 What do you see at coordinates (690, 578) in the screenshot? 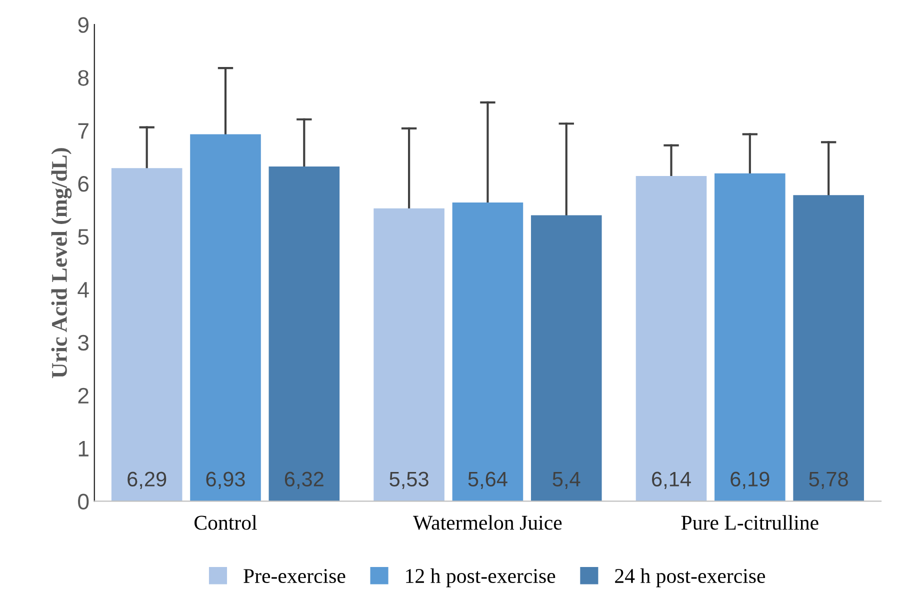
I see `legend-label: 24 h post-exercise` at bounding box center [690, 578].